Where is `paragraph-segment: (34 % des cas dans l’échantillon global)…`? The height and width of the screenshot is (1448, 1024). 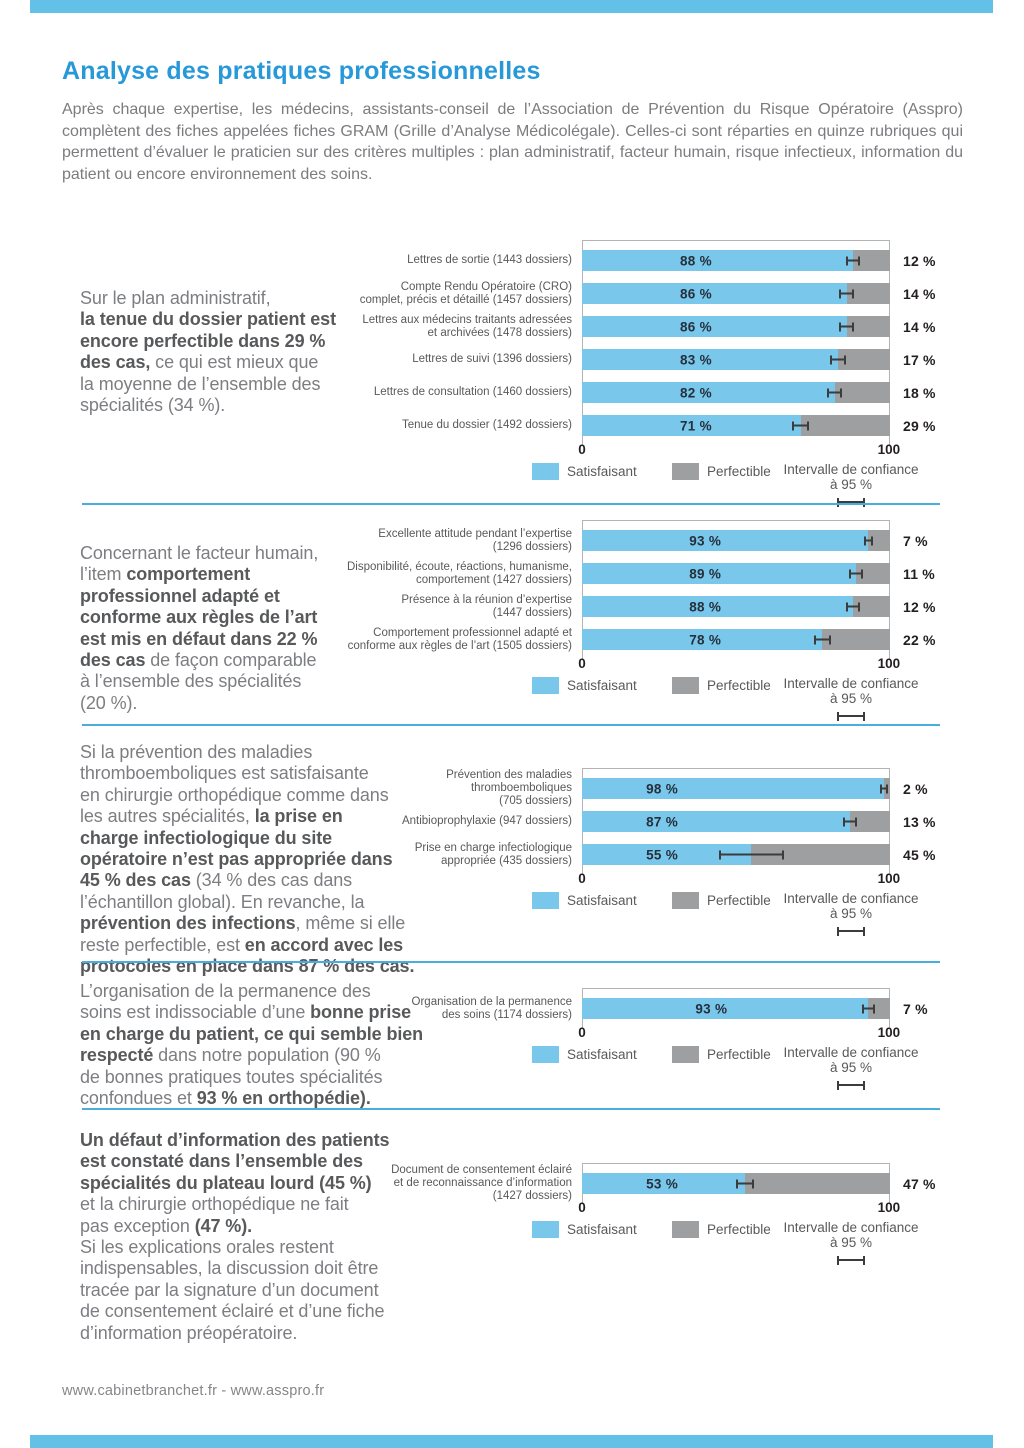
paragraph-segment: (34 % des cas dans l’échantillon global)… is located at coordinates (222, 891).